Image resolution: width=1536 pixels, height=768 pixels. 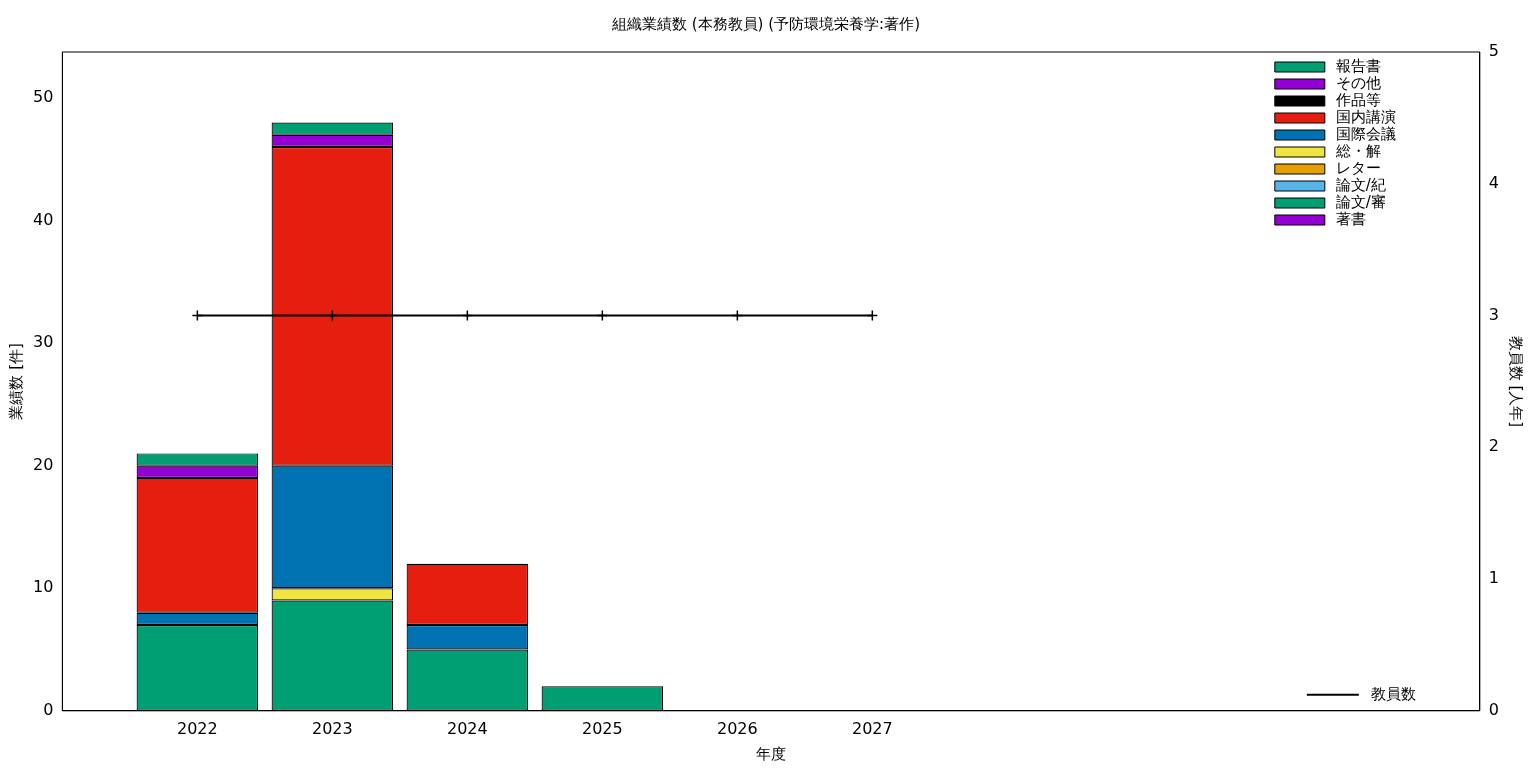 I want to click on x-tick-label: 2027, so click(x=872, y=728).